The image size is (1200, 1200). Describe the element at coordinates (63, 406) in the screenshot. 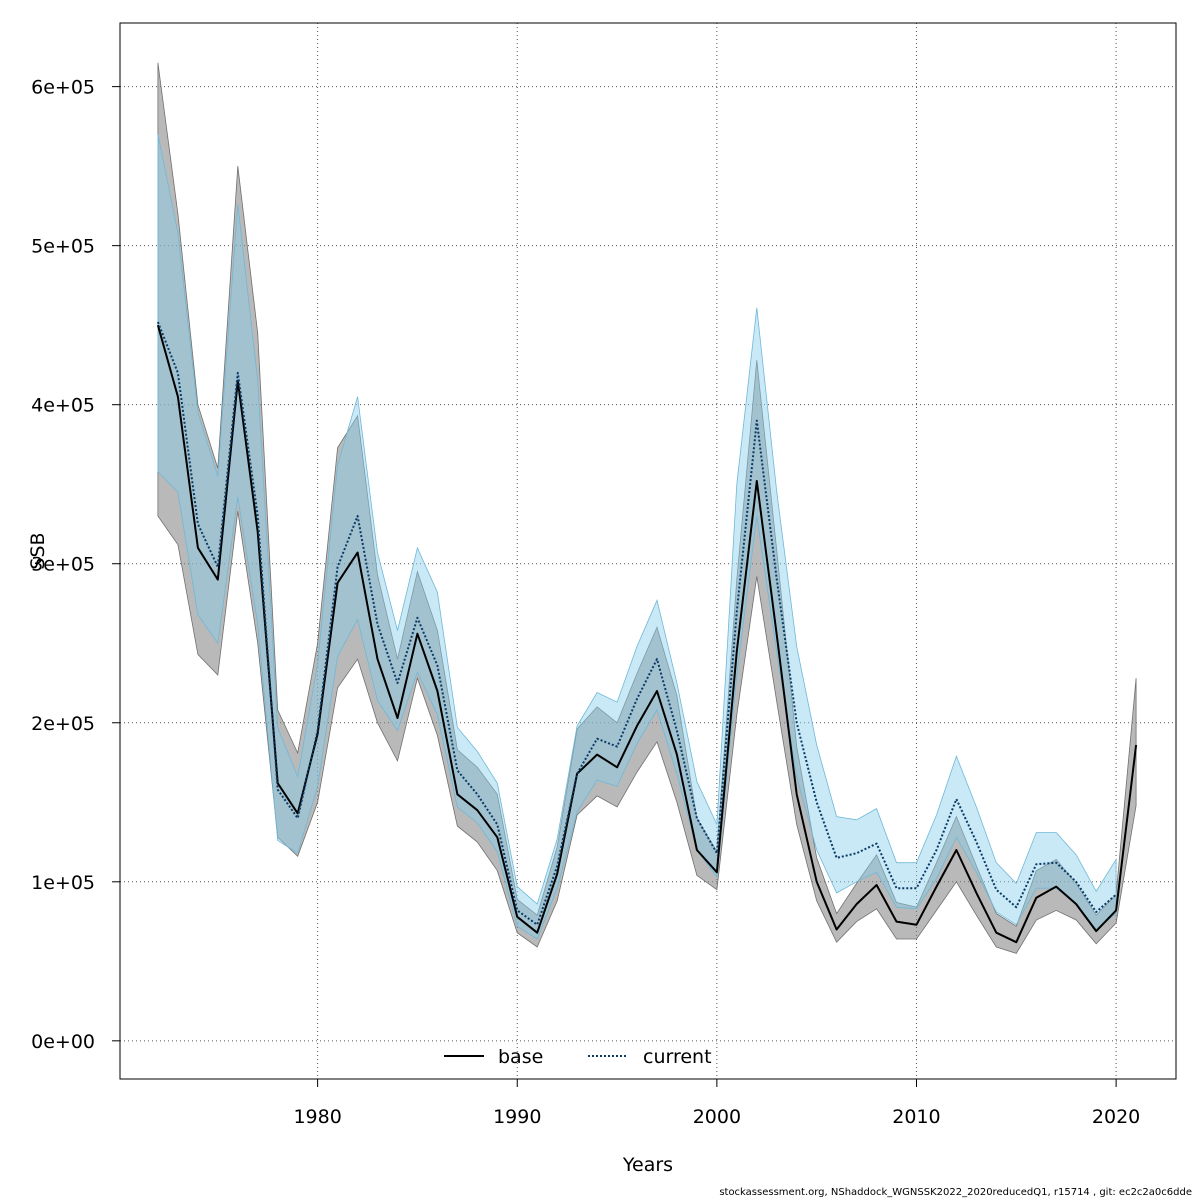

I see `y-tick-label: 4e+05` at that location.